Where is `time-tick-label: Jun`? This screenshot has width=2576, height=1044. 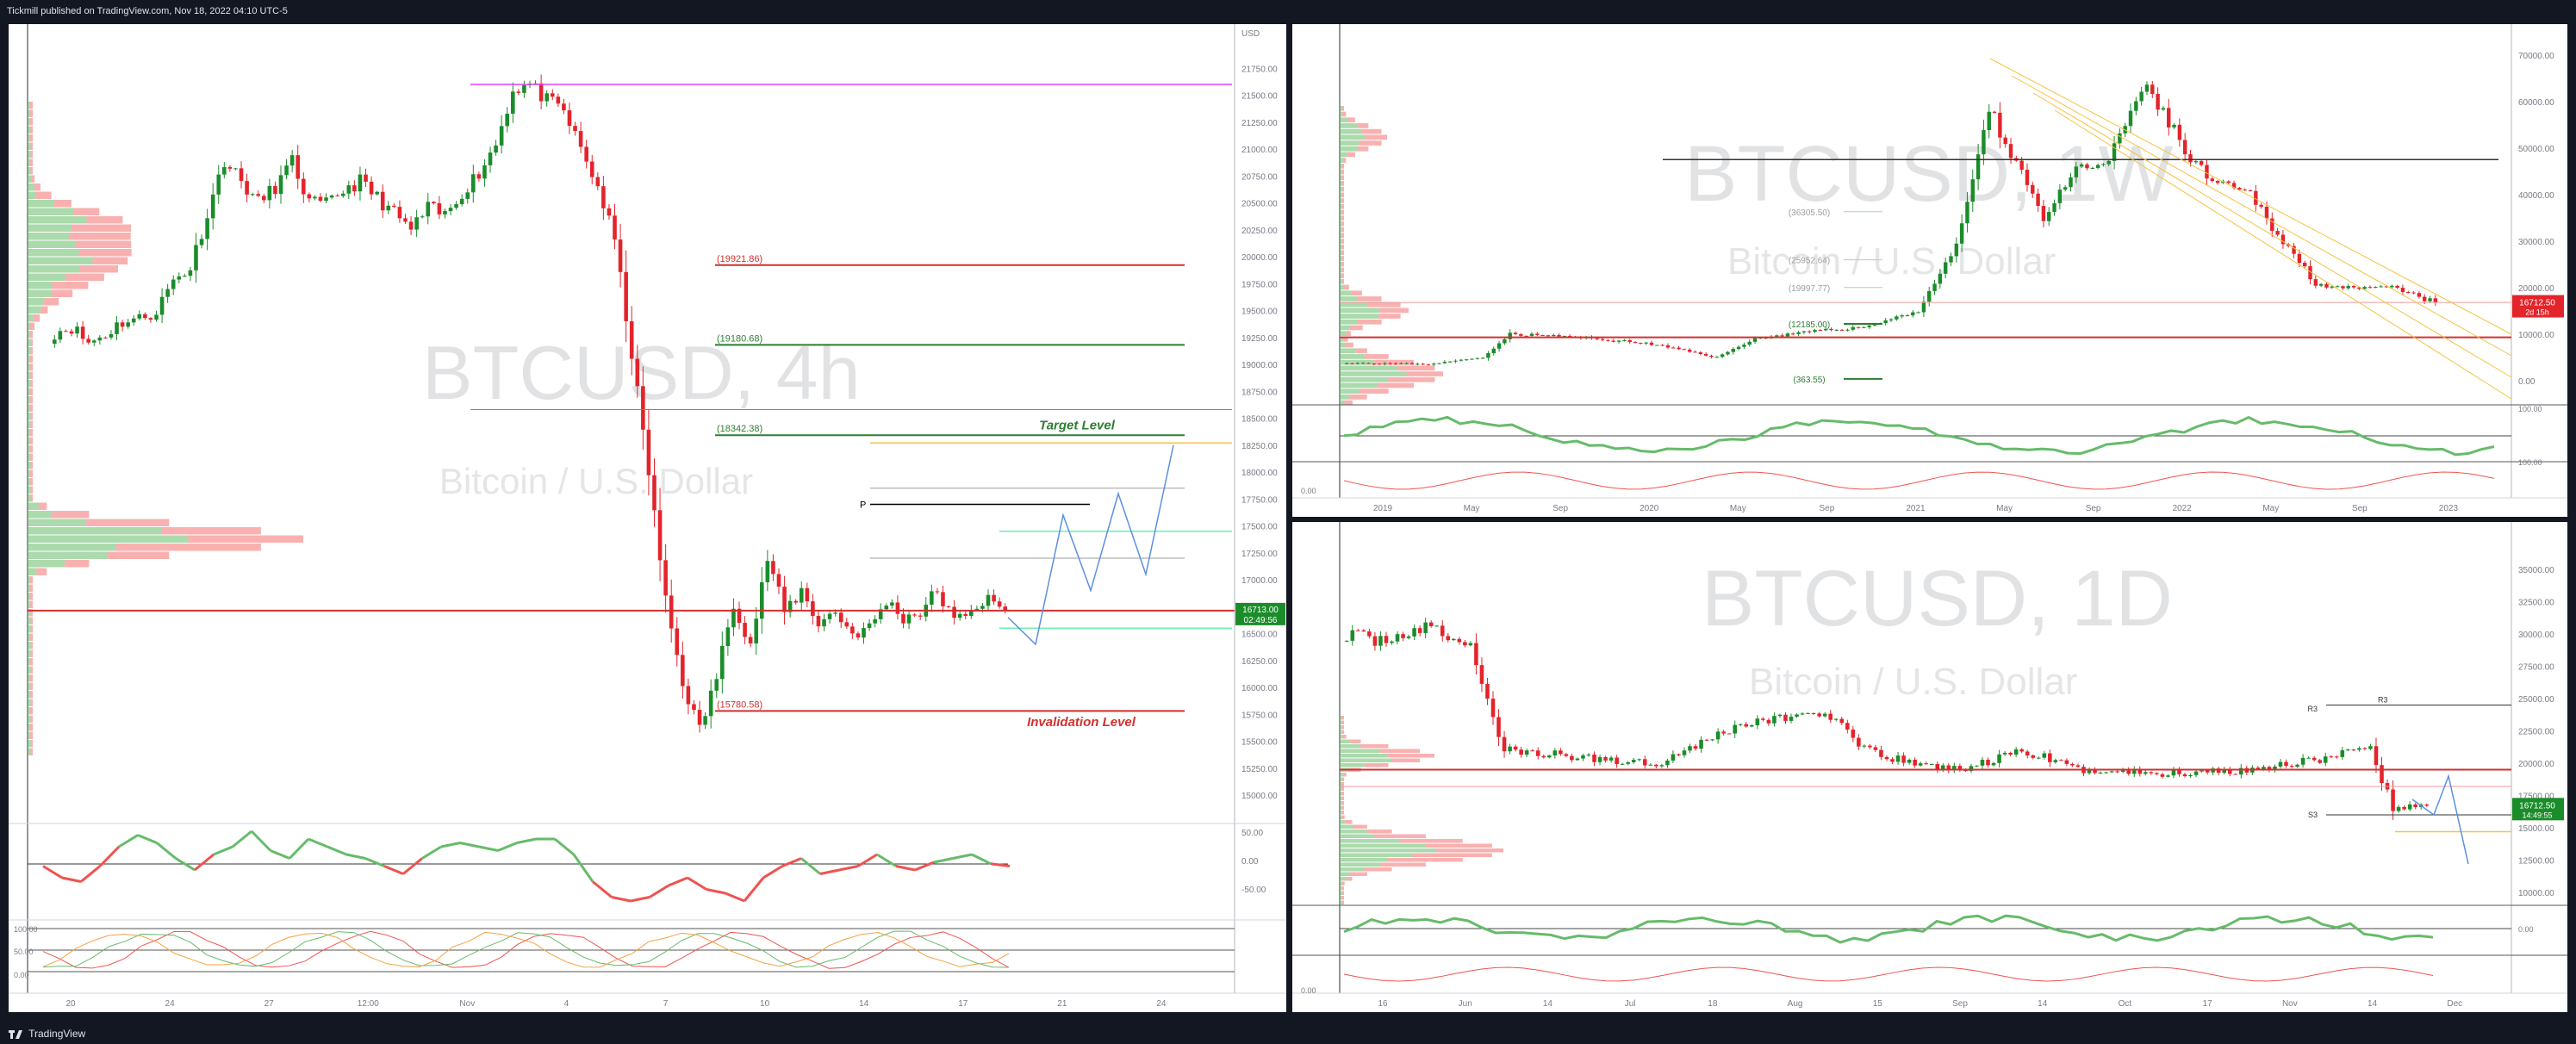 time-tick-label: Jun is located at coordinates (1466, 1004).